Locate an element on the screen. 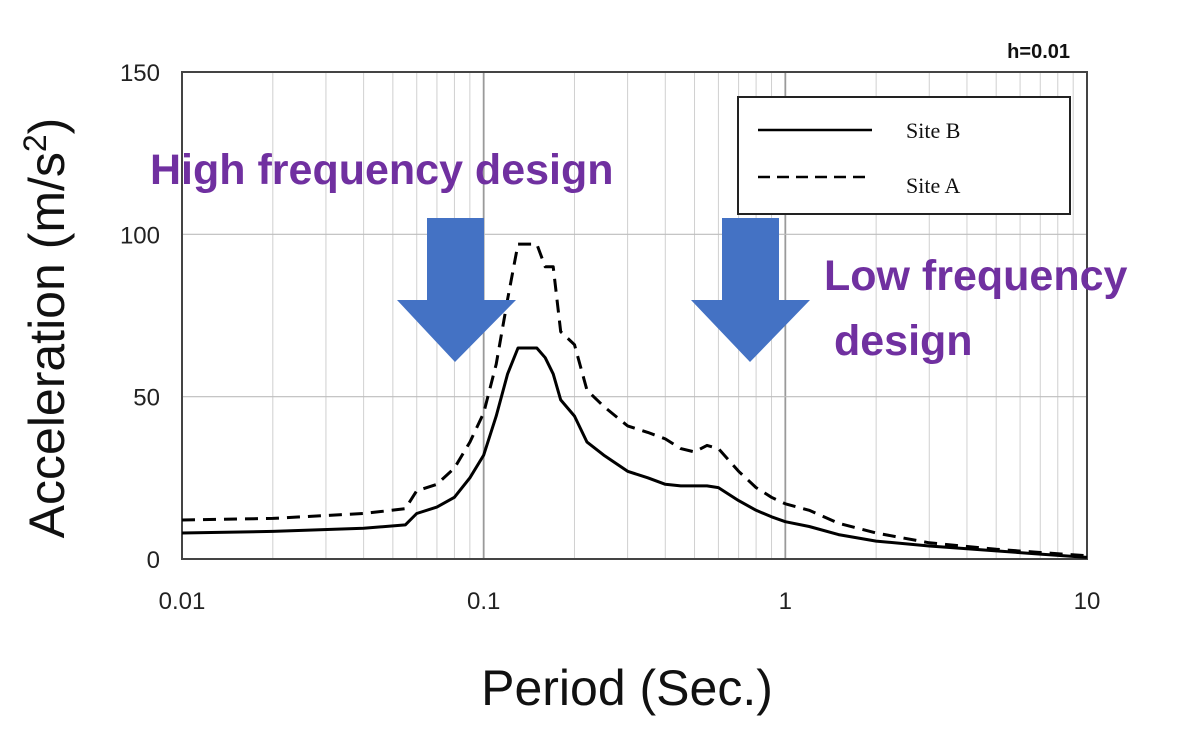  legend-box is located at coordinates (904, 155).